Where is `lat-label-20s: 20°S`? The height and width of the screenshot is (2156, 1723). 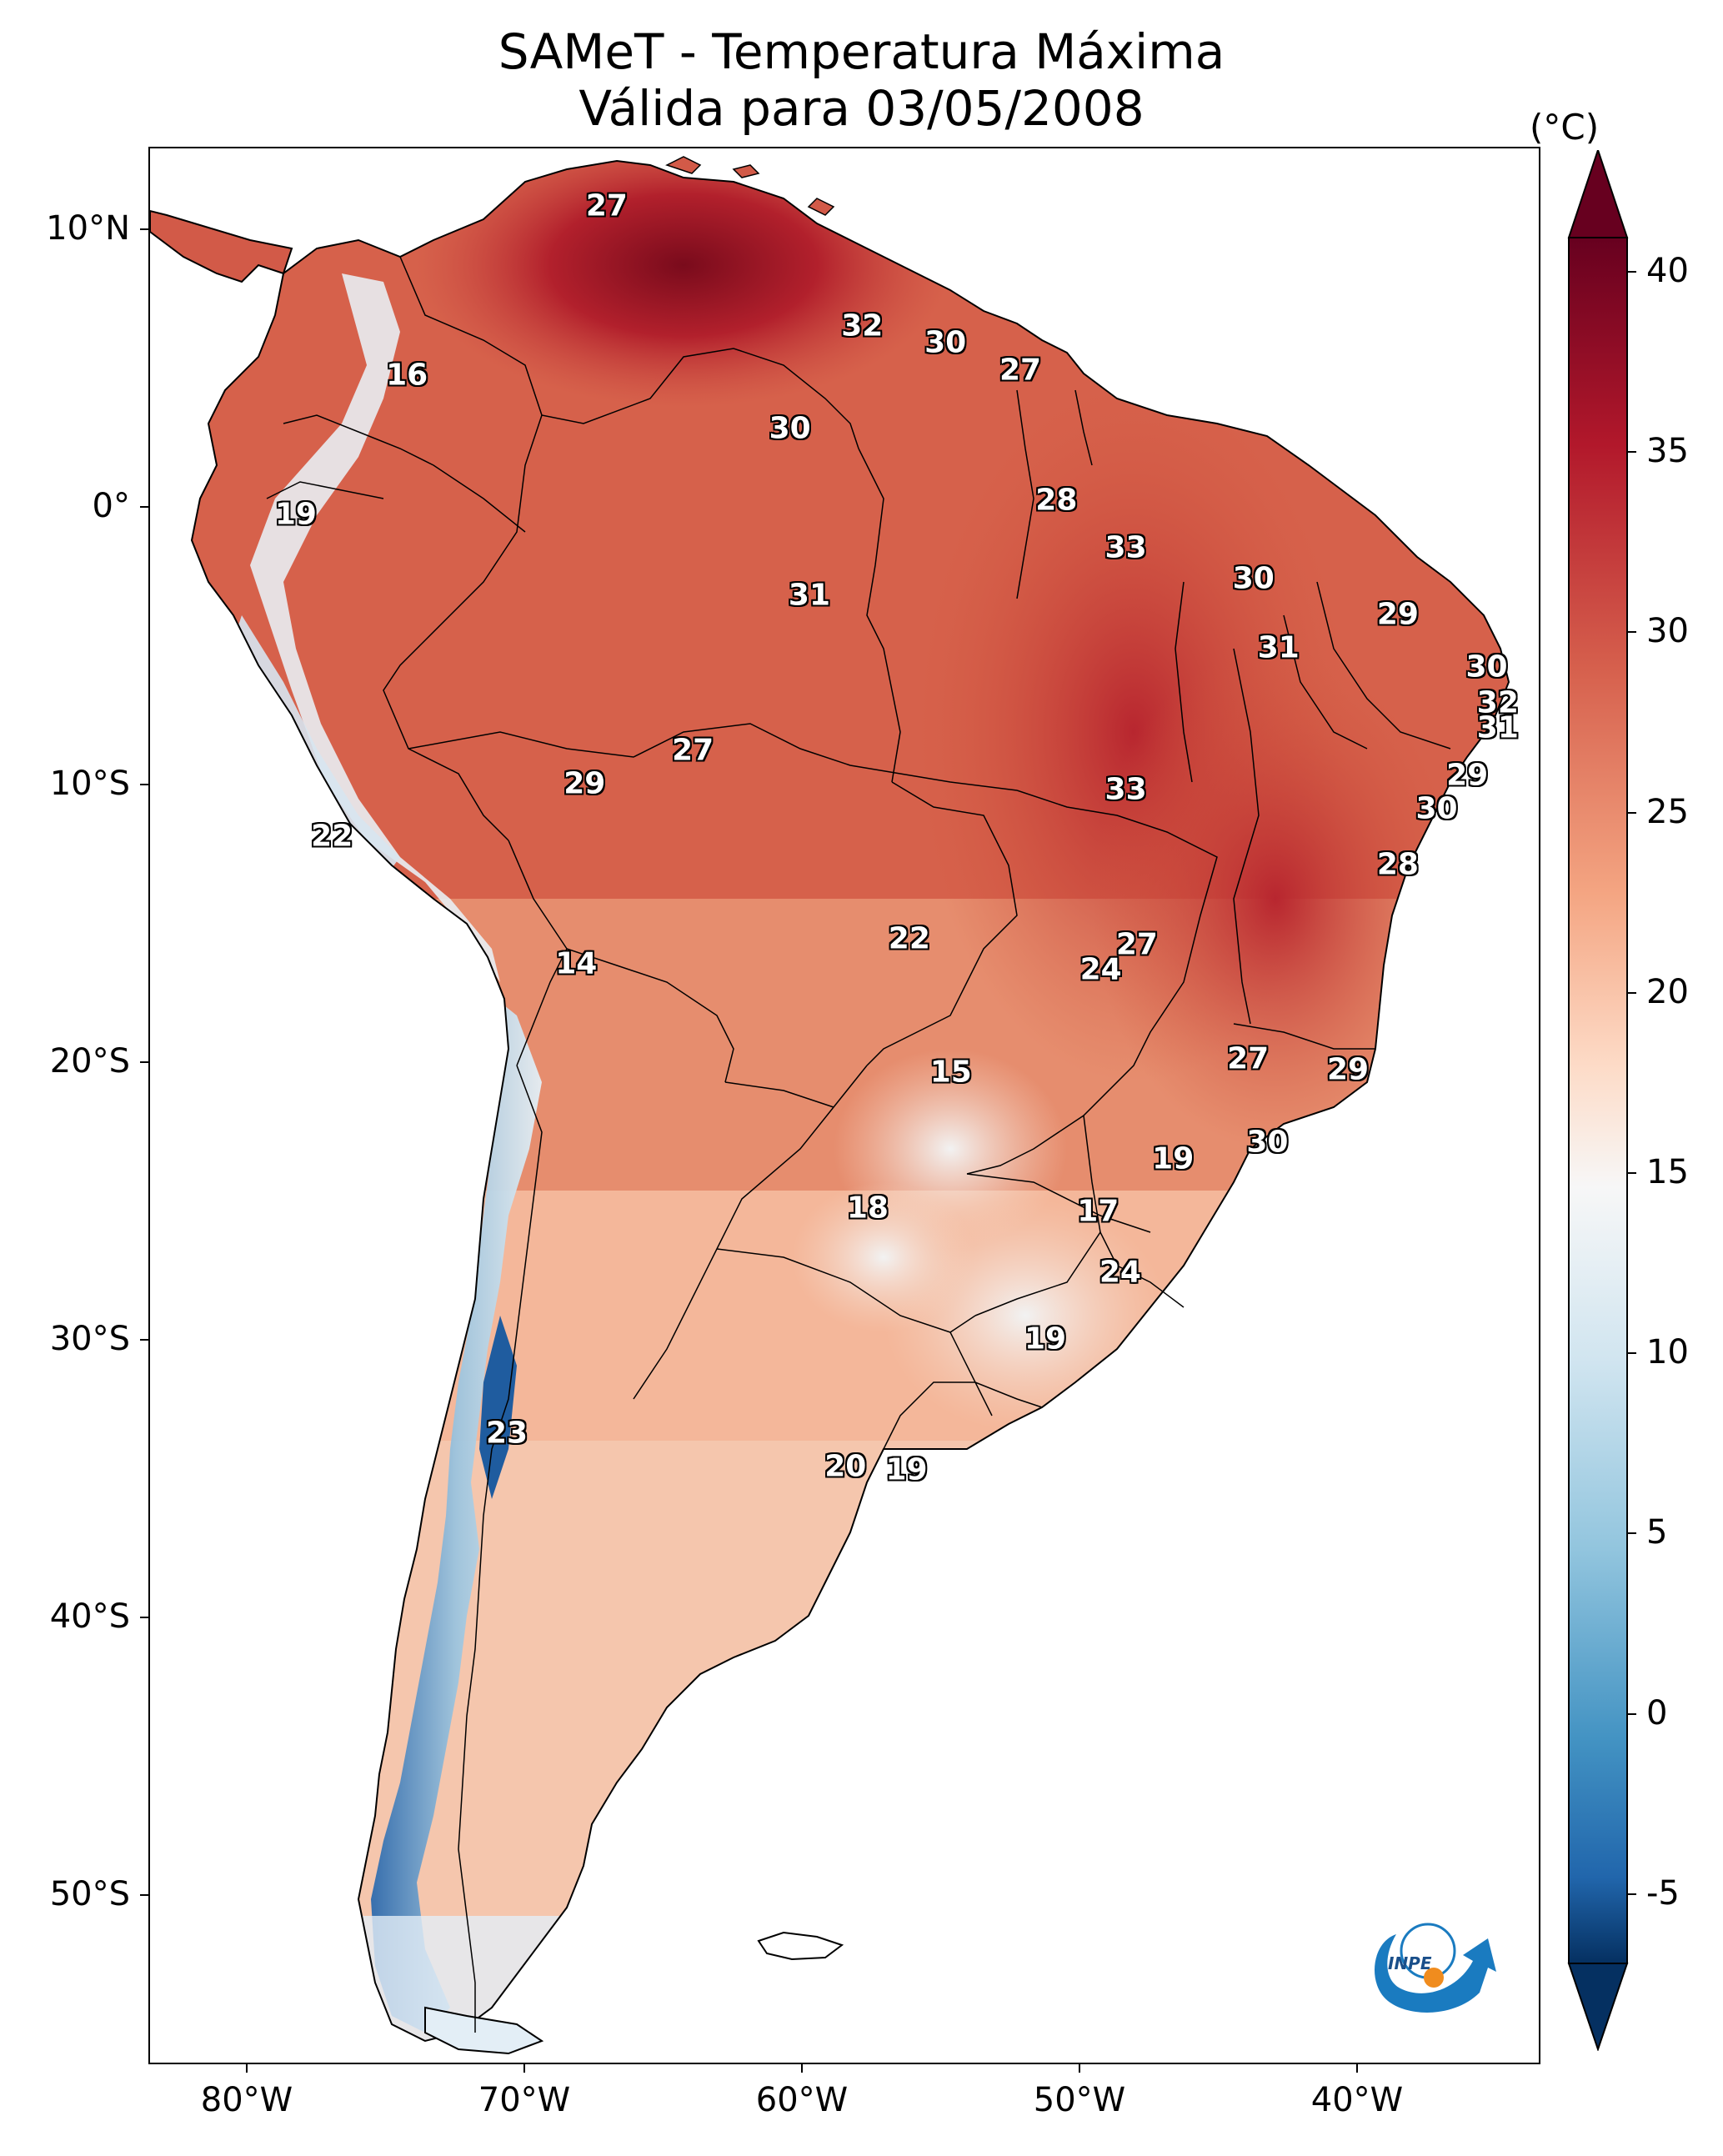 lat-label-20s: 20°S is located at coordinates (89, 1061).